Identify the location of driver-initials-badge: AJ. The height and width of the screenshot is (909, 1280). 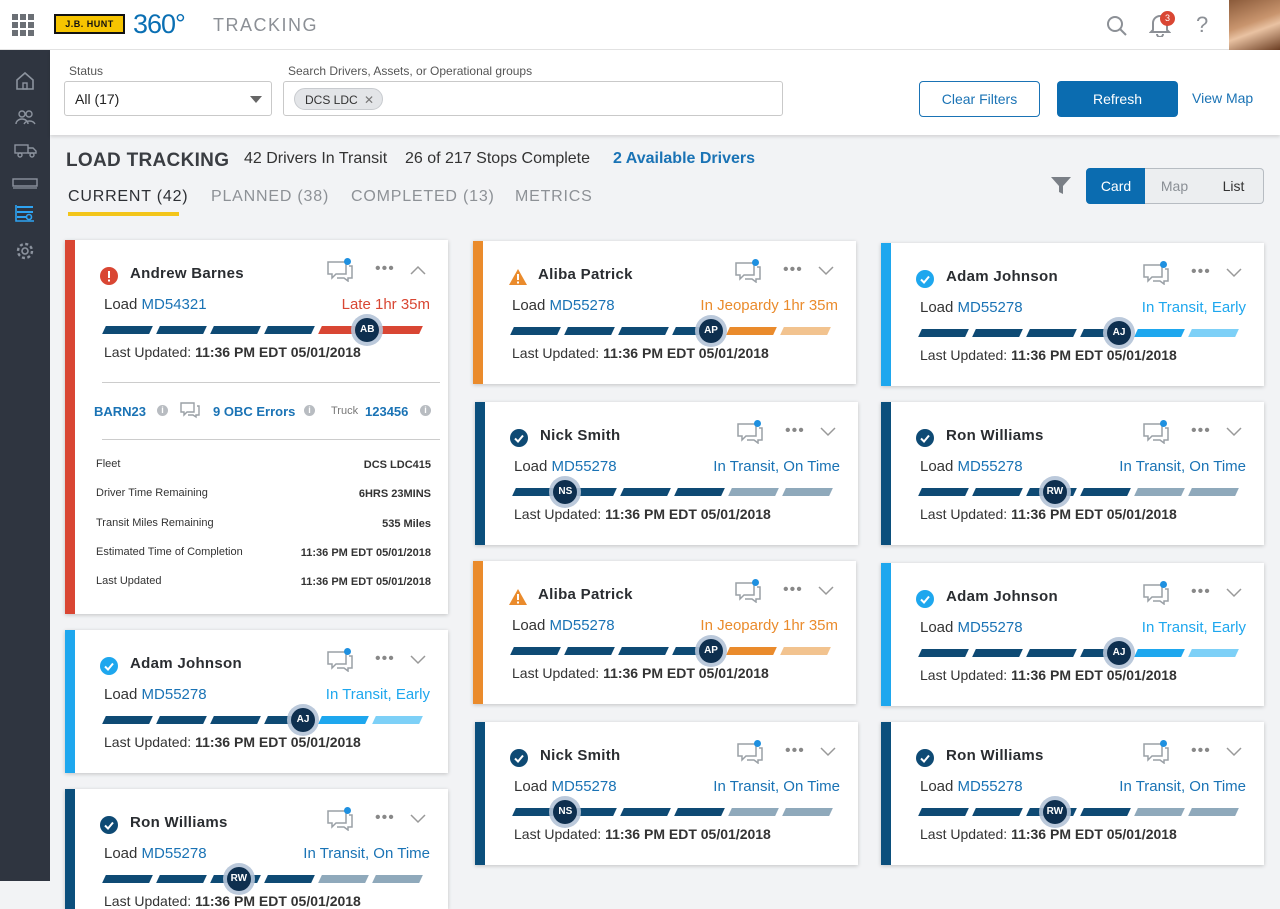
(1119, 333).